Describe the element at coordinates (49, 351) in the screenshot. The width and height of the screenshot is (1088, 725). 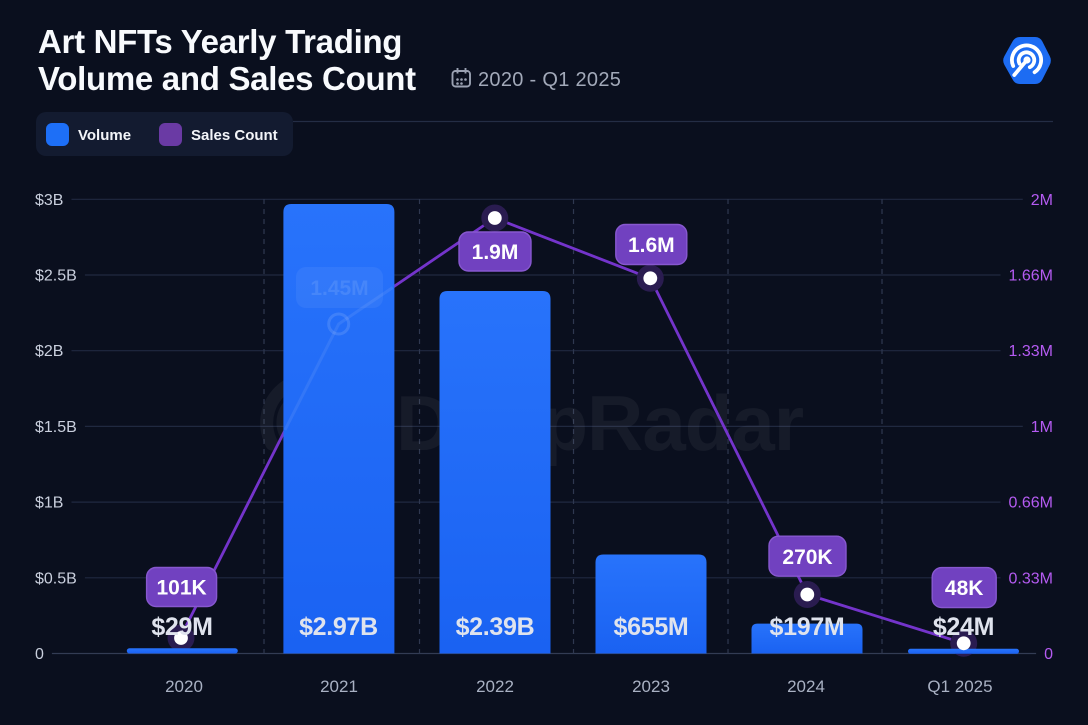
I see `svg-text: $2B` at that location.